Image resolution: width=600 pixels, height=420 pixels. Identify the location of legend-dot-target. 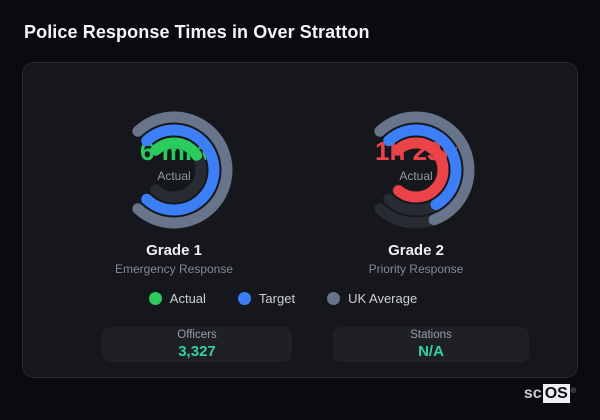
(244, 298).